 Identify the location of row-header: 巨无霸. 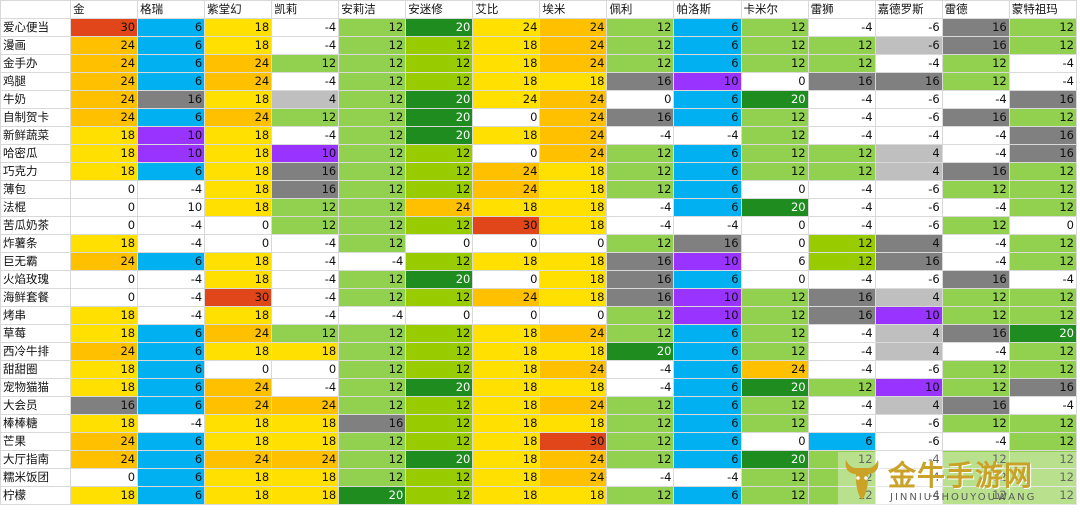
(36, 261).